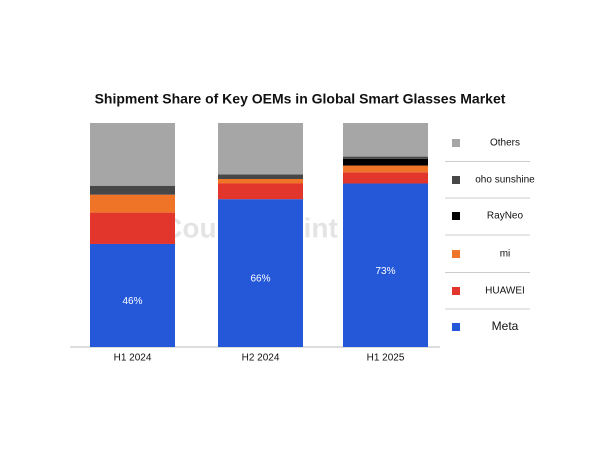 The image size is (600, 450). Describe the element at coordinates (505, 216) in the screenshot. I see `legend-label: RayNeo` at that location.